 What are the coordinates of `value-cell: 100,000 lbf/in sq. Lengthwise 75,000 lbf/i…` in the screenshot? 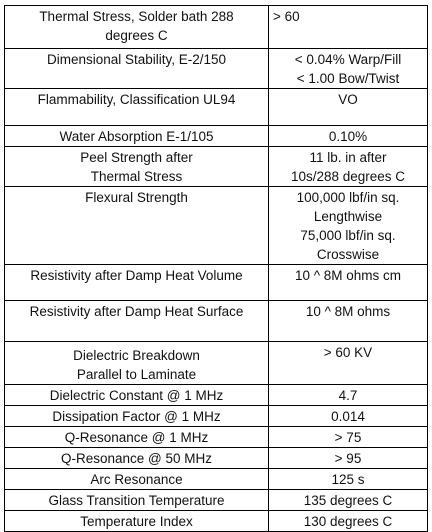 It's located at (348, 225).